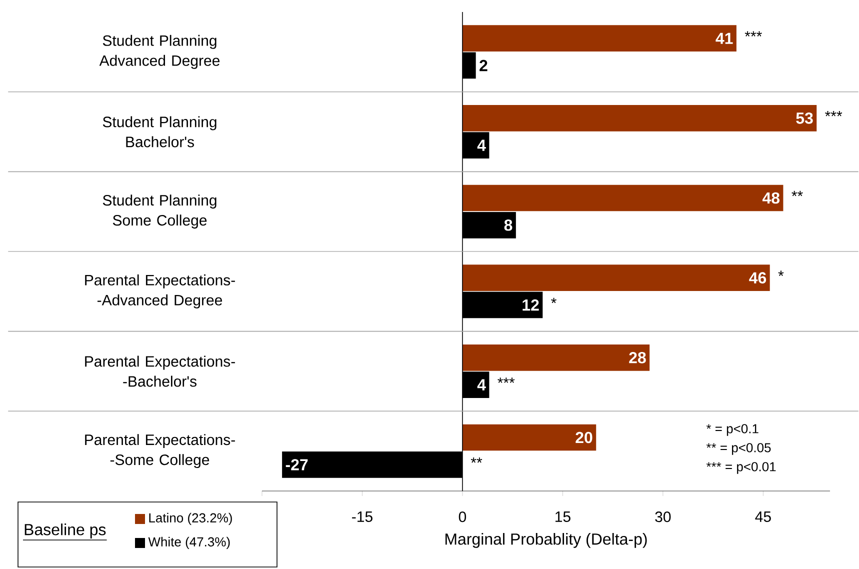 The height and width of the screenshot is (569, 859). Describe the element at coordinates (484, 66) in the screenshot. I see `data-label: 2` at that location.